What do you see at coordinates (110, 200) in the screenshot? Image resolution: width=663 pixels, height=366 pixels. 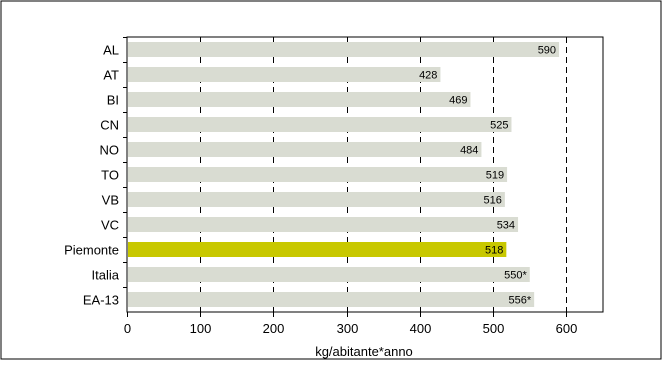 I see `category-label-vb: VB` at bounding box center [110, 200].